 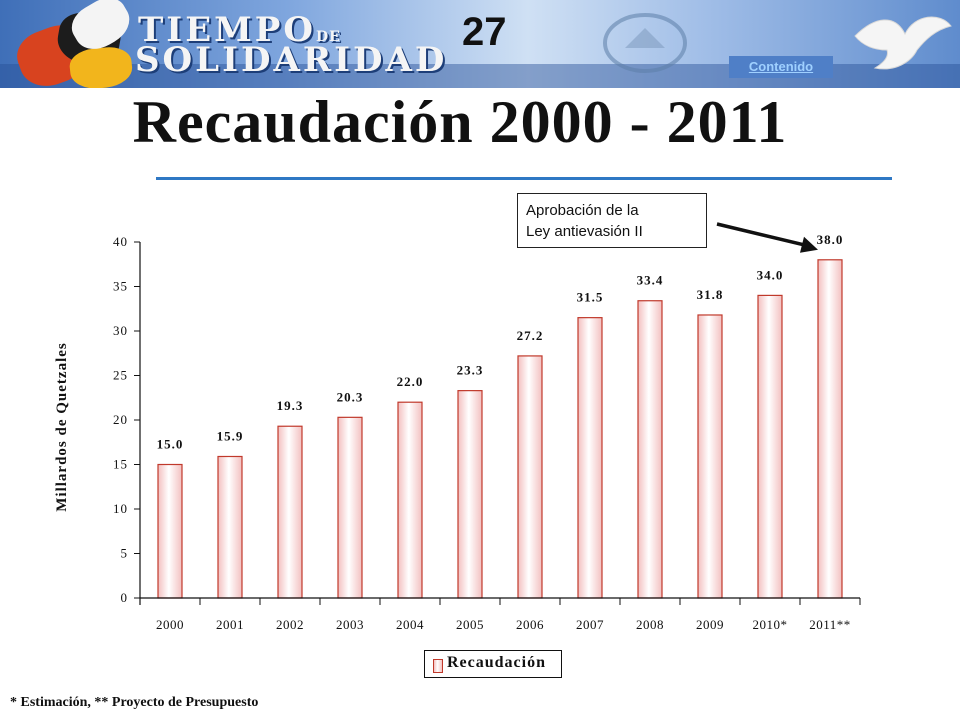 I want to click on data-label: 23.3, so click(x=470, y=370).